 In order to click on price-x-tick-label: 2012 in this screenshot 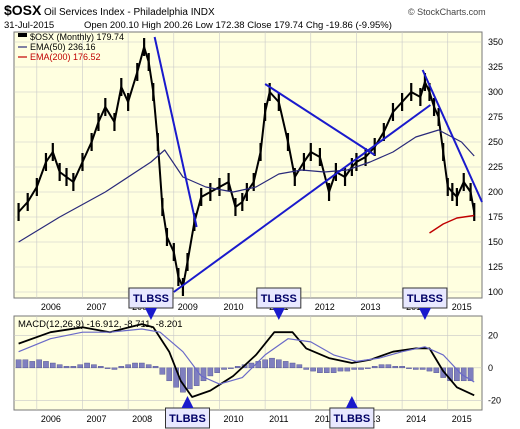, I will do `click(325, 307)`.